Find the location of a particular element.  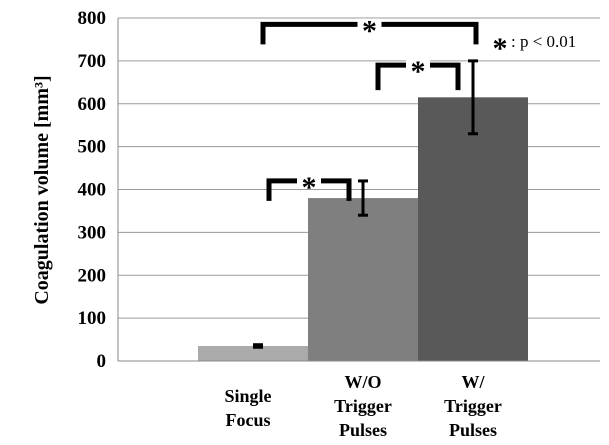

y-tick-label: 0 is located at coordinates (102, 361).